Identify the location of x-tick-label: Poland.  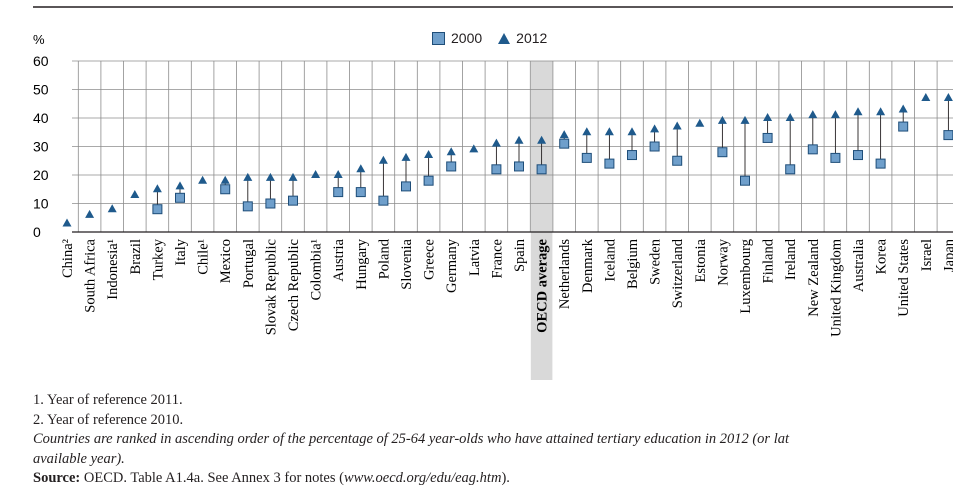
(384, 258).